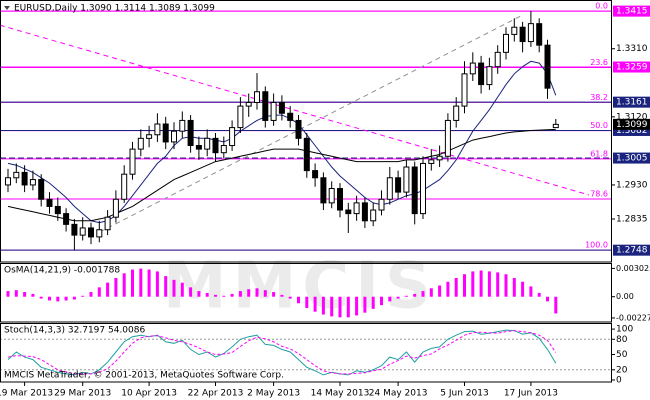  What do you see at coordinates (599, 153) in the screenshot?
I see `fib-label: 61.8` at bounding box center [599, 153].